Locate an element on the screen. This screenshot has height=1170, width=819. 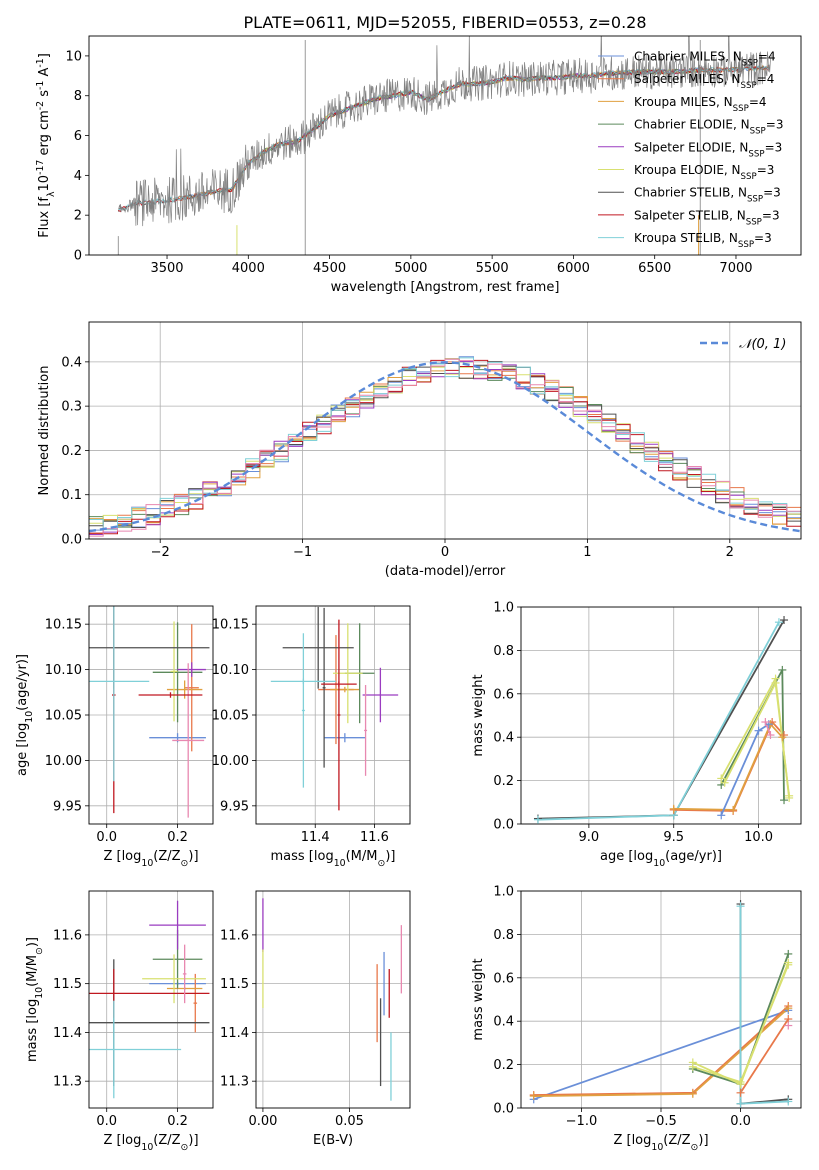
x-tick-label: 1 is located at coordinates (587, 552).